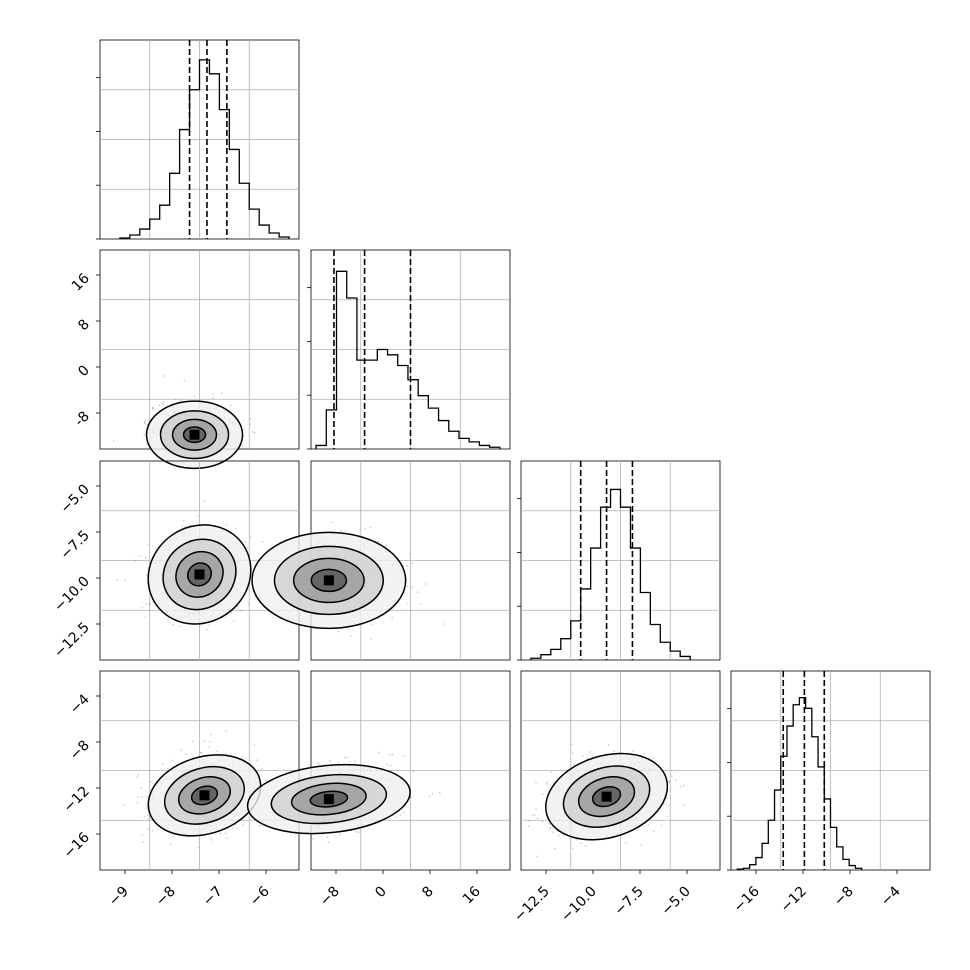 This screenshot has width=970, height=970. Describe the element at coordinates (119, 897) in the screenshot. I see `joint-param-1-param-4-xtick-label-0: −9` at that location.